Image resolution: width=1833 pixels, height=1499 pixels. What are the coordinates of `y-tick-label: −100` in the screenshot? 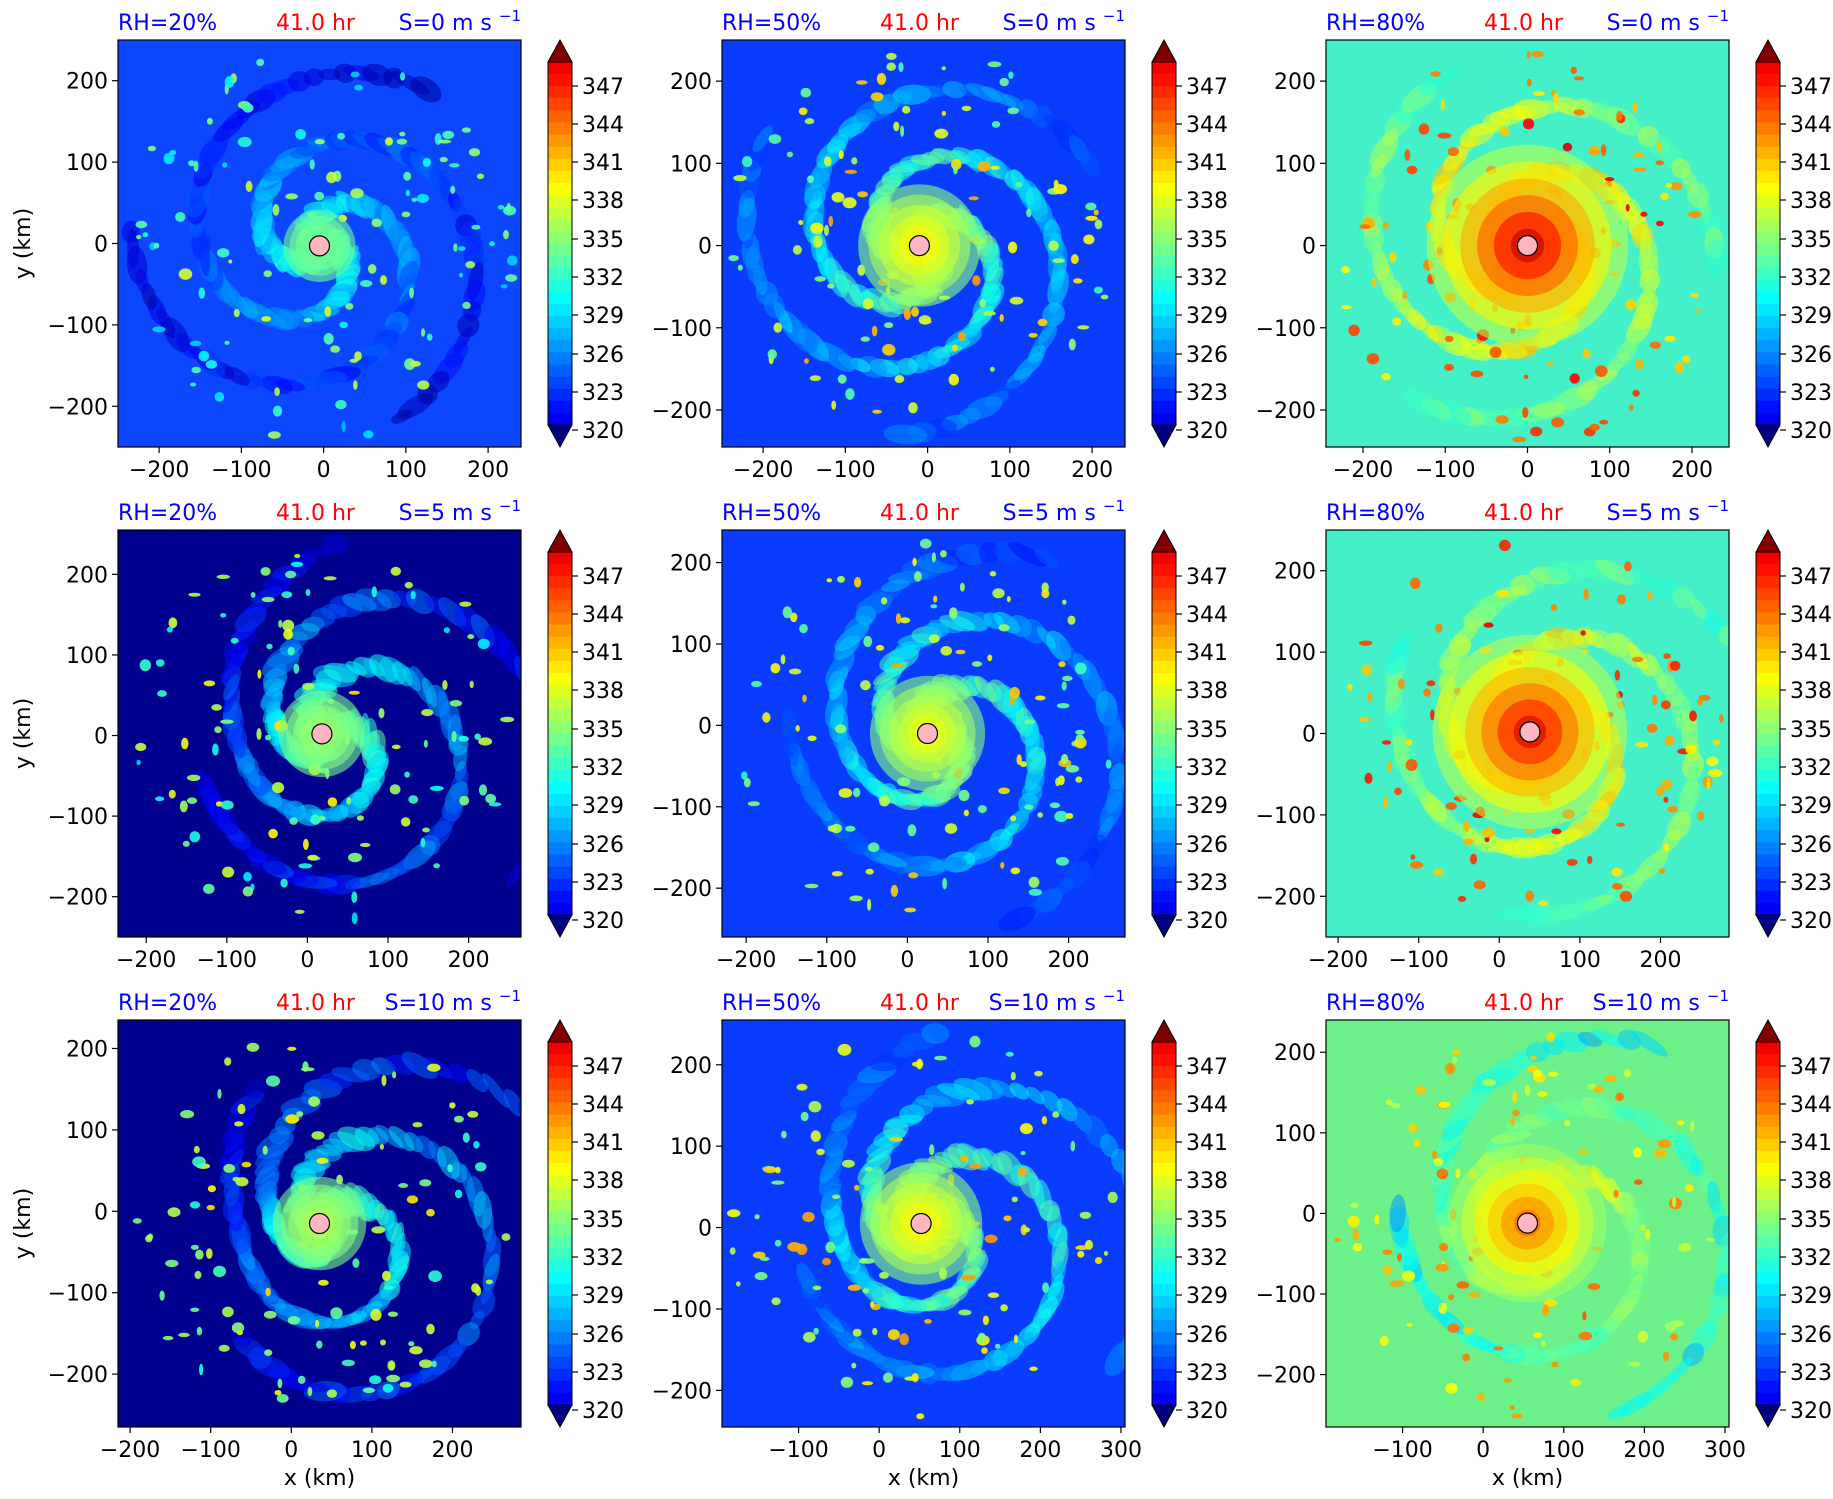 It's located at (78, 326).